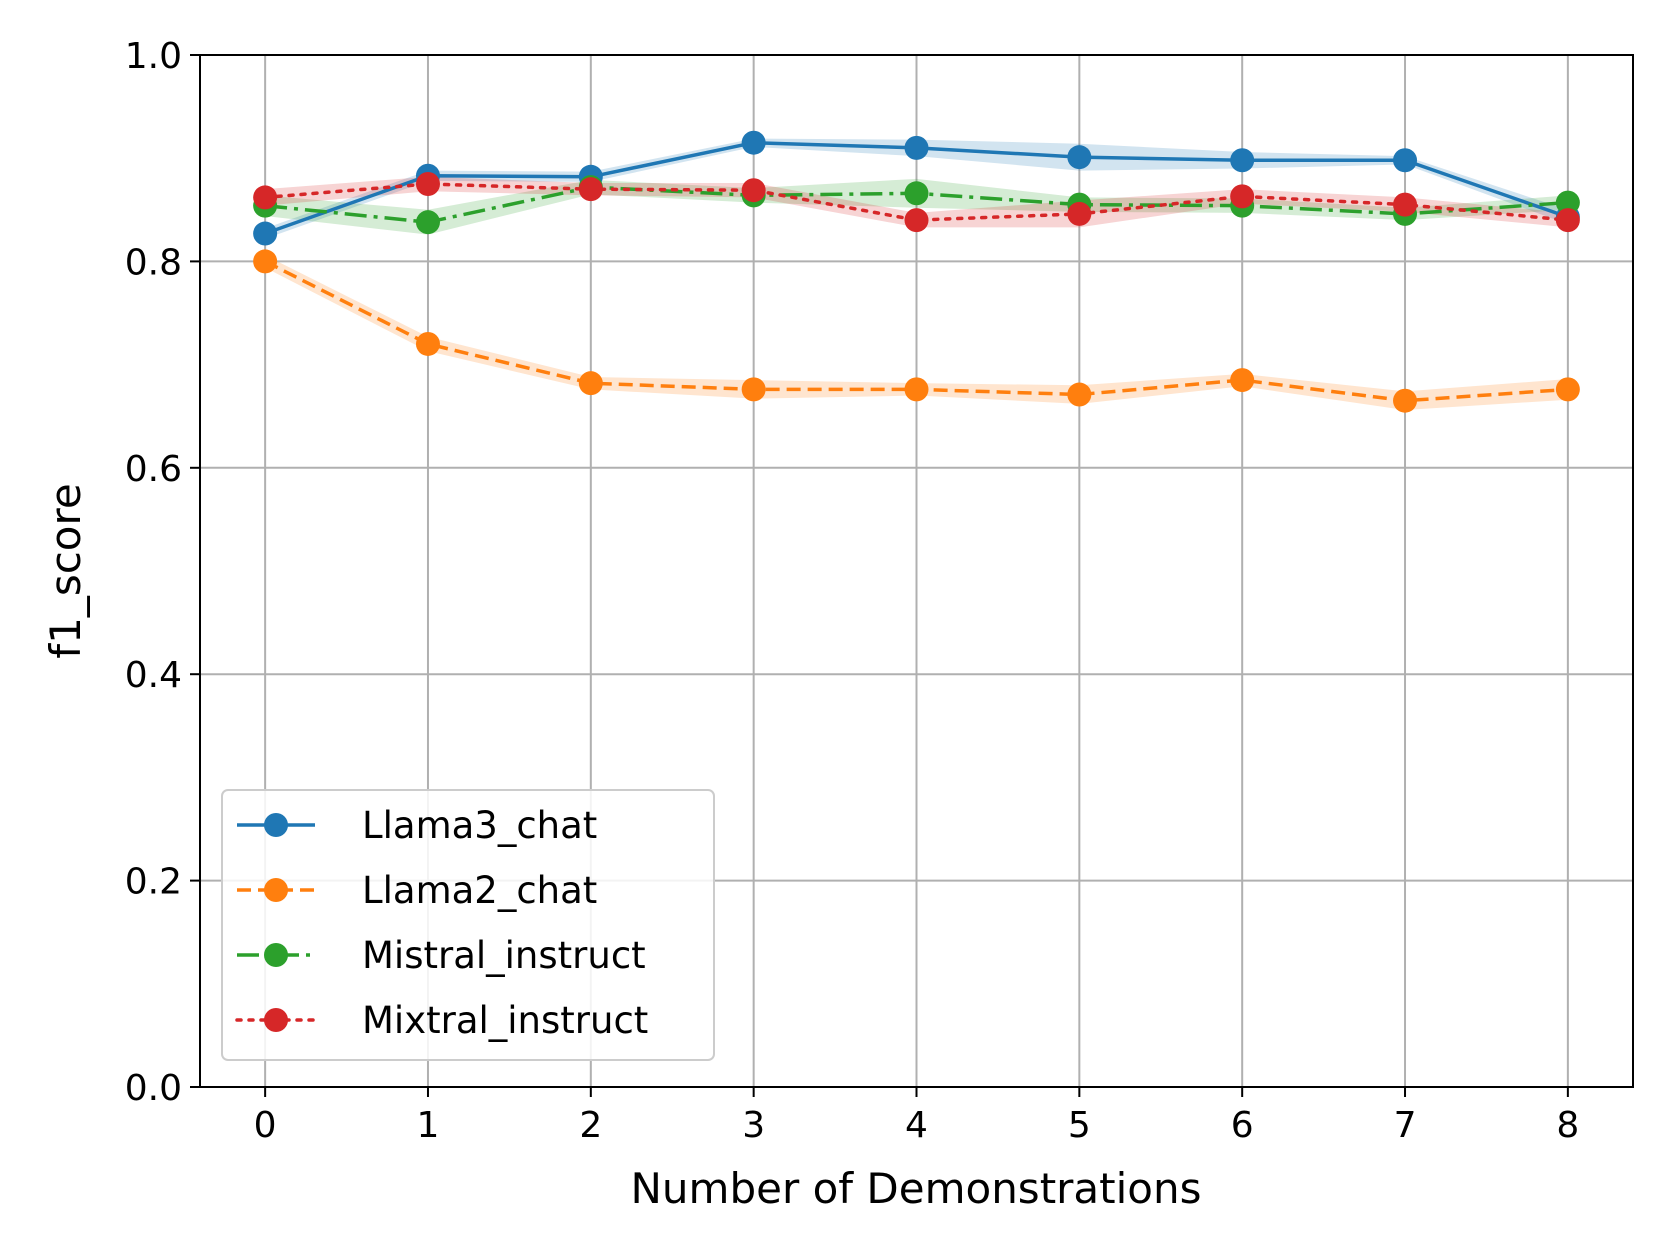 This screenshot has height=1245, width=1660. I want to click on legend-marker-llama2-chat, so click(276, 890).